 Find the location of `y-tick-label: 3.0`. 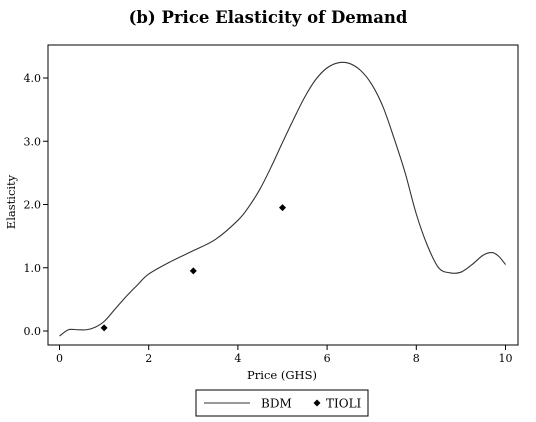

y-tick-label: 3.0 is located at coordinates (33, 141).